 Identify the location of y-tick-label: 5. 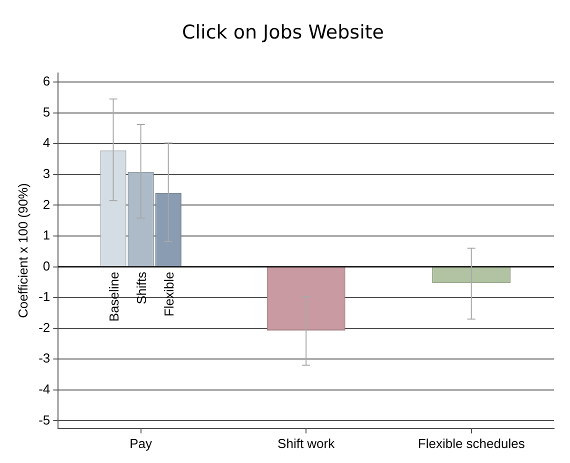
(46, 112).